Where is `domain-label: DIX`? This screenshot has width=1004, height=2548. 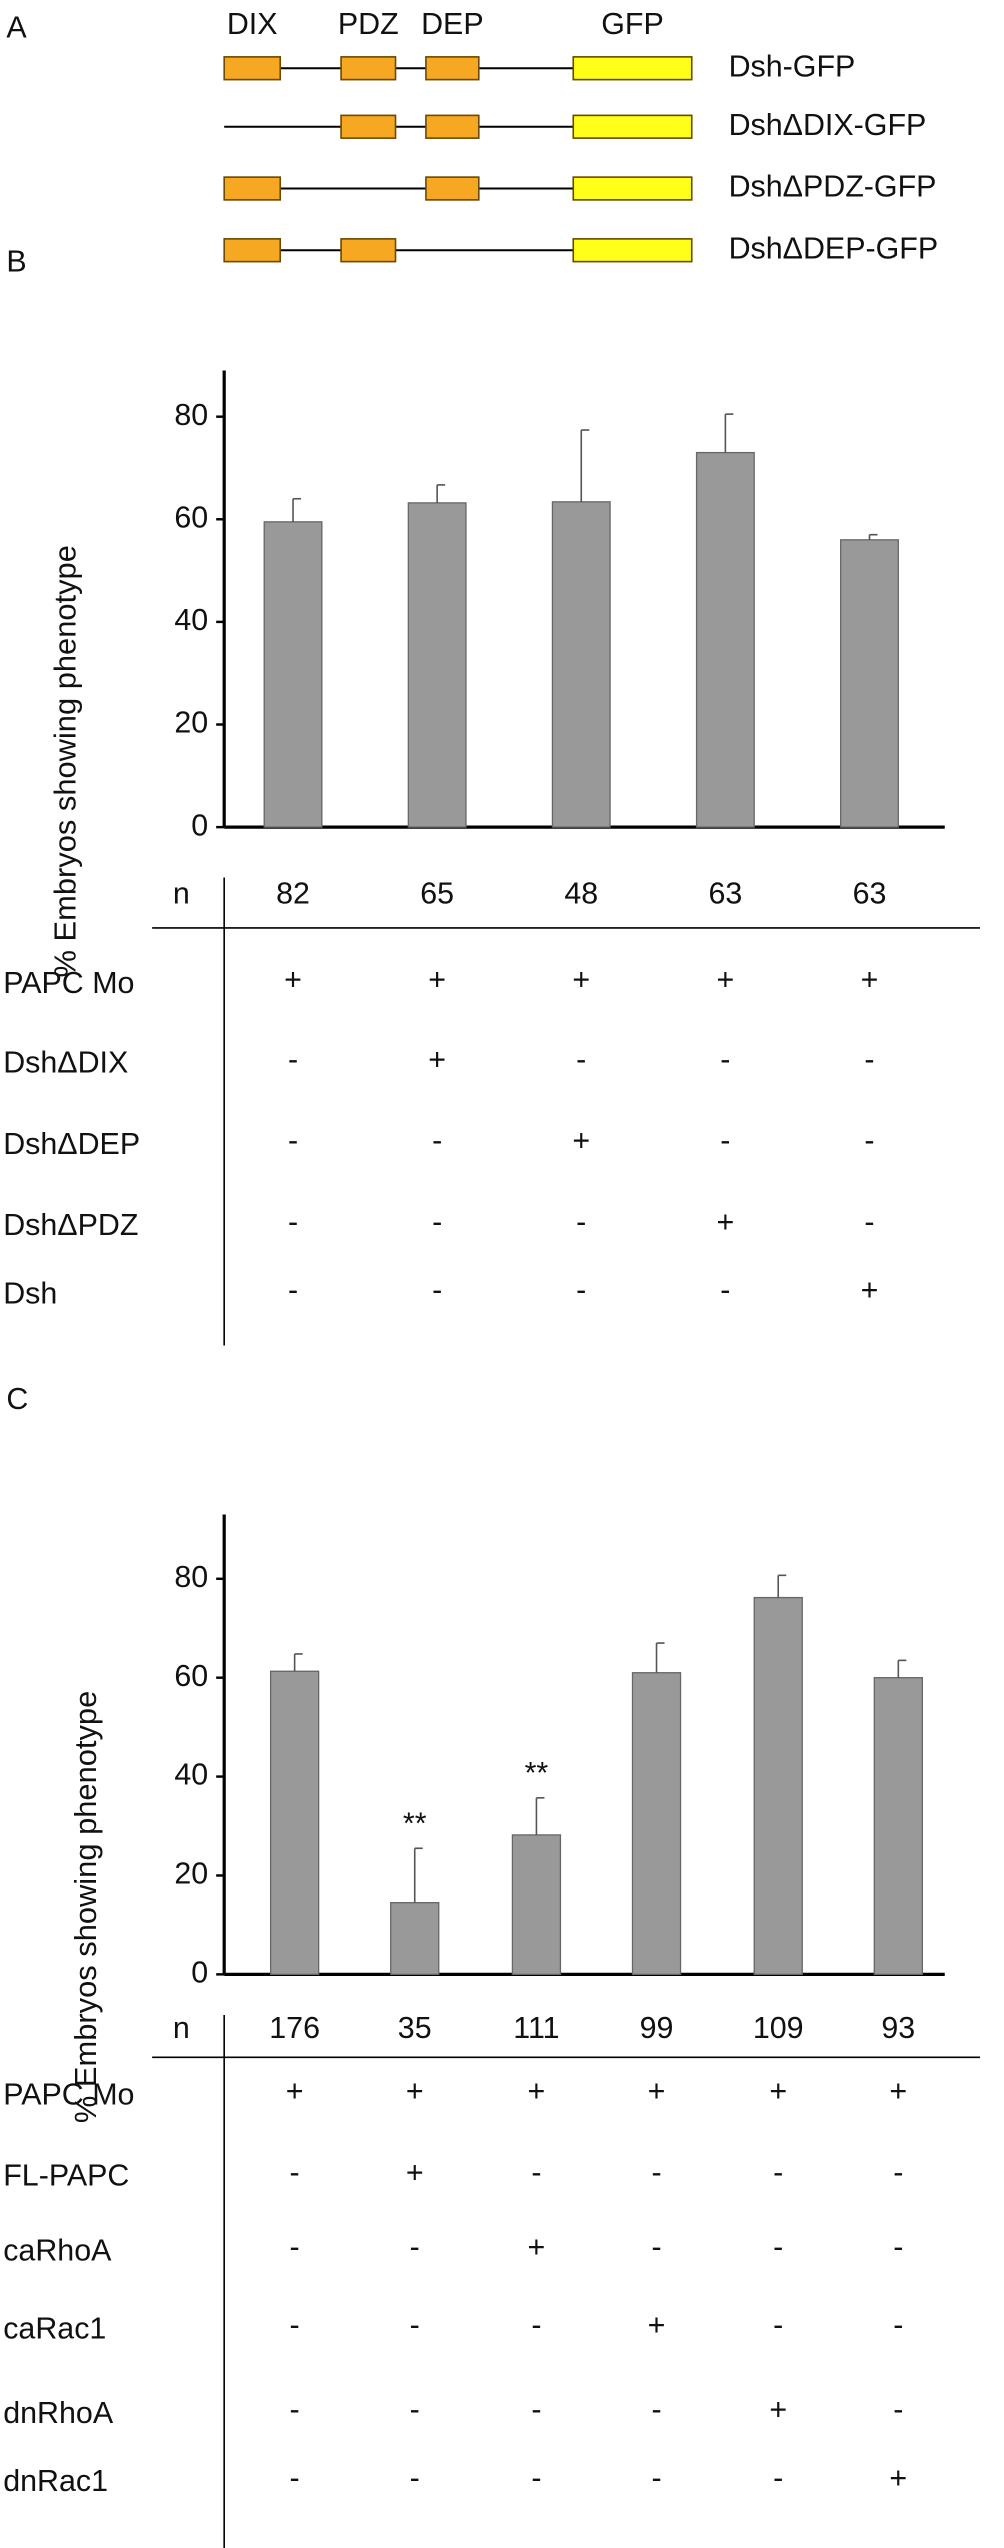 domain-label: DIX is located at coordinates (252, 24).